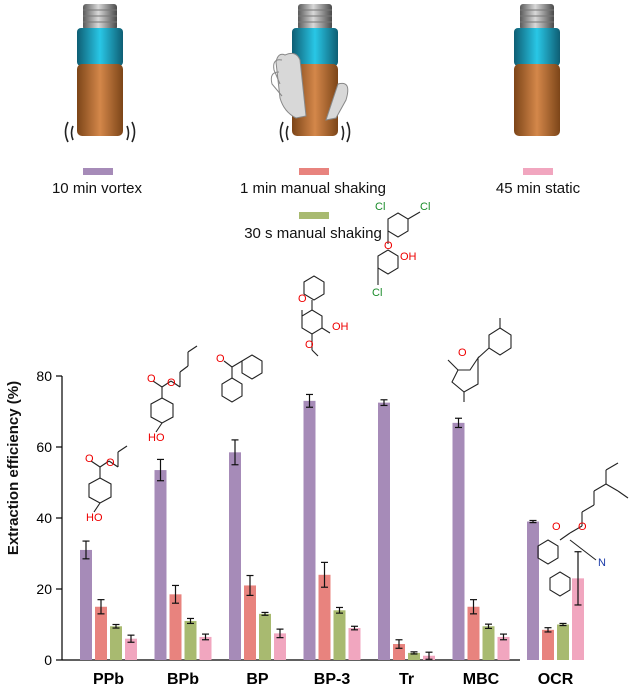  Describe the element at coordinates (242, 378) in the screenshot. I see `molecule-bp` at that location.